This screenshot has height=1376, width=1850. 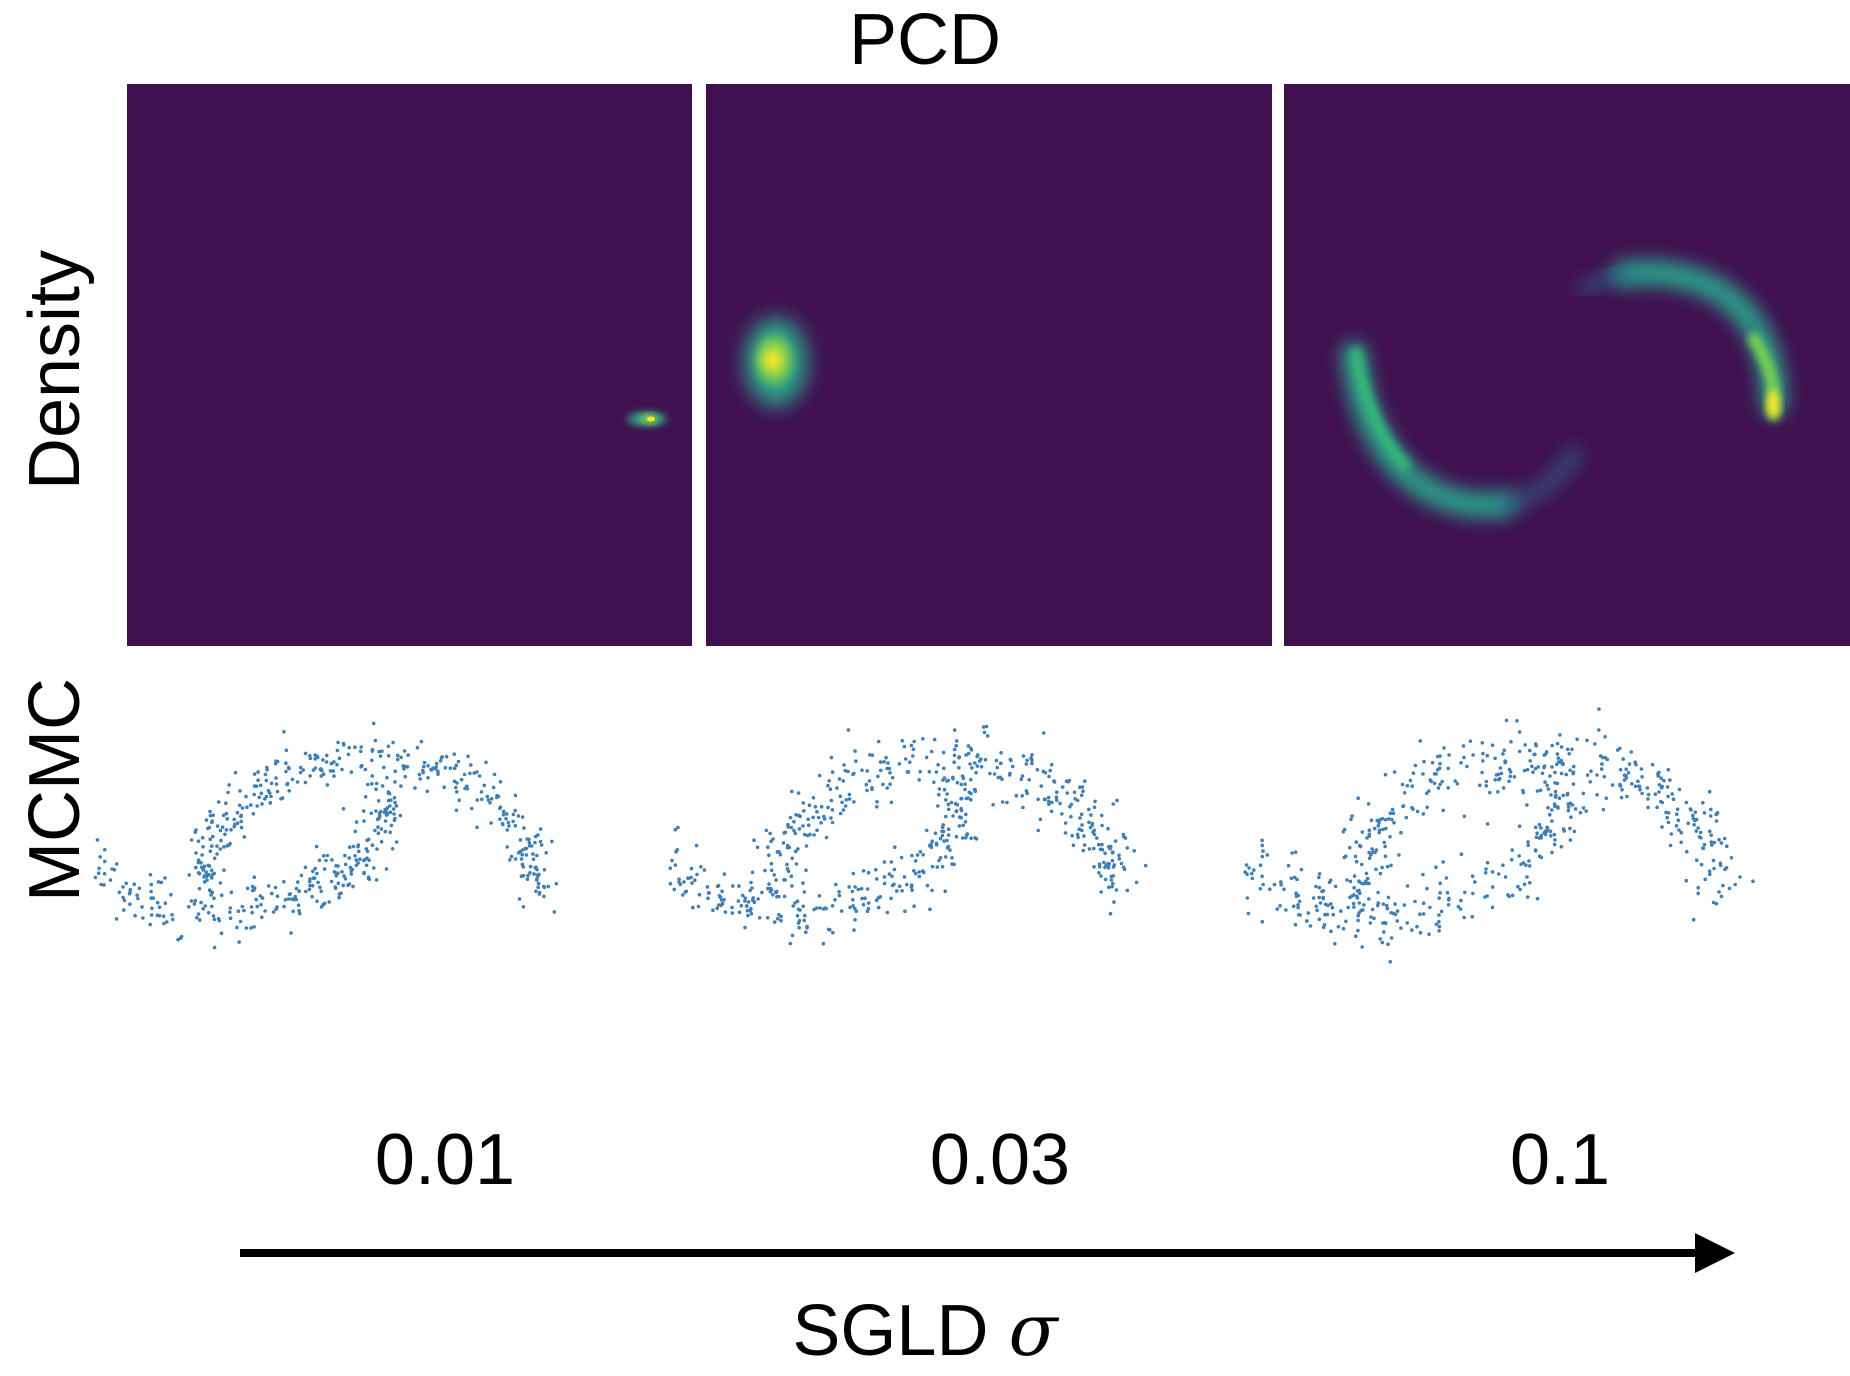 What do you see at coordinates (900, 1331) in the screenshot?
I see `x-axis-title-text: SGLD` at bounding box center [900, 1331].